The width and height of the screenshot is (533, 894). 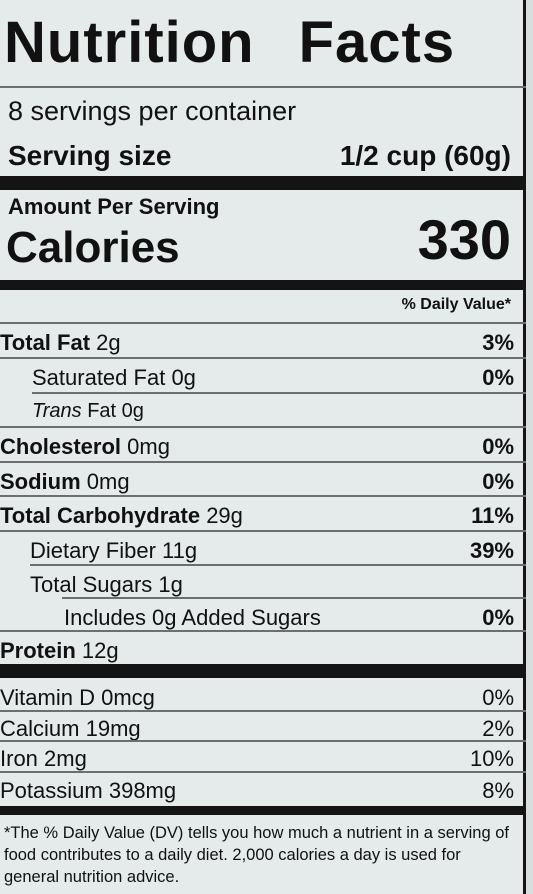 I want to click on nutrient-name: Includes 0g Added Sugars, so click(x=192, y=617).